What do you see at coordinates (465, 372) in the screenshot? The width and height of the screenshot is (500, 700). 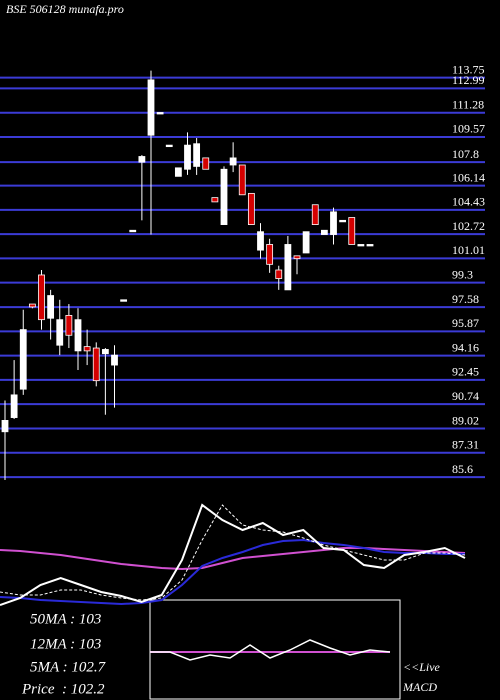 I see `y-tick-label: 92.45` at bounding box center [465, 372].